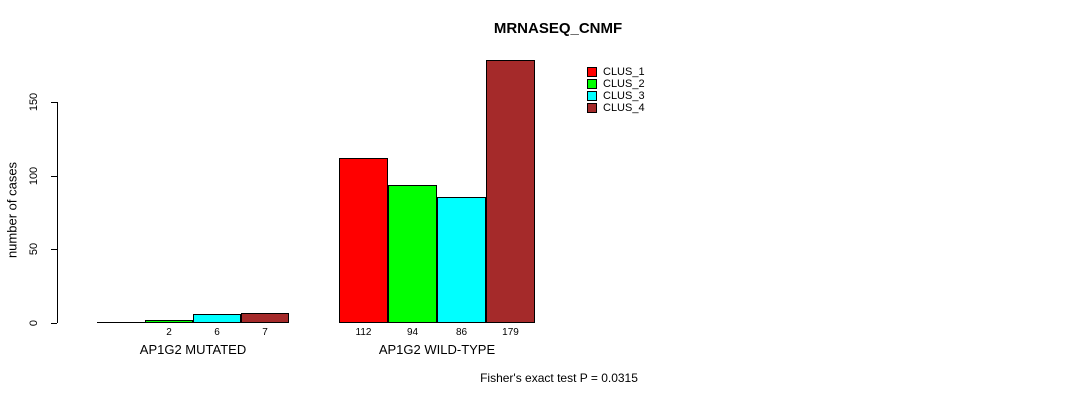  I want to click on y-tick-label: 150, so click(34, 102).